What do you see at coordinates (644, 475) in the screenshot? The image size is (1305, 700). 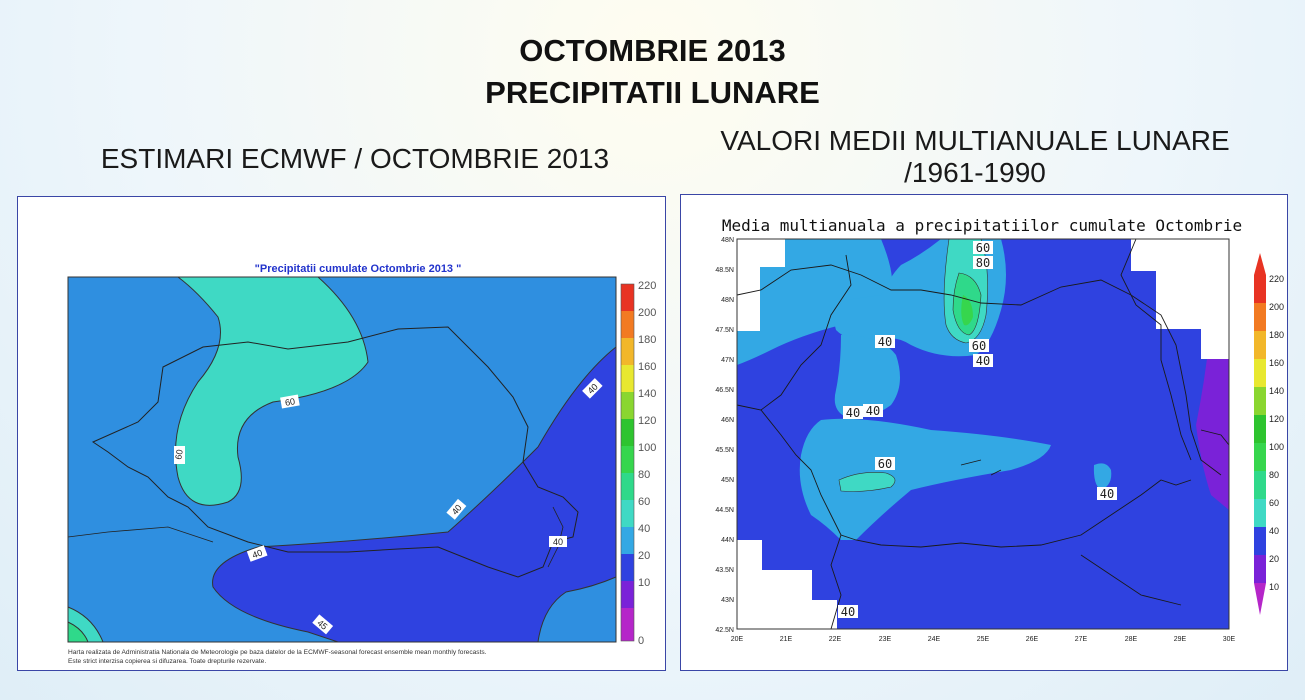 I see `colorbar-tick: 80` at bounding box center [644, 475].